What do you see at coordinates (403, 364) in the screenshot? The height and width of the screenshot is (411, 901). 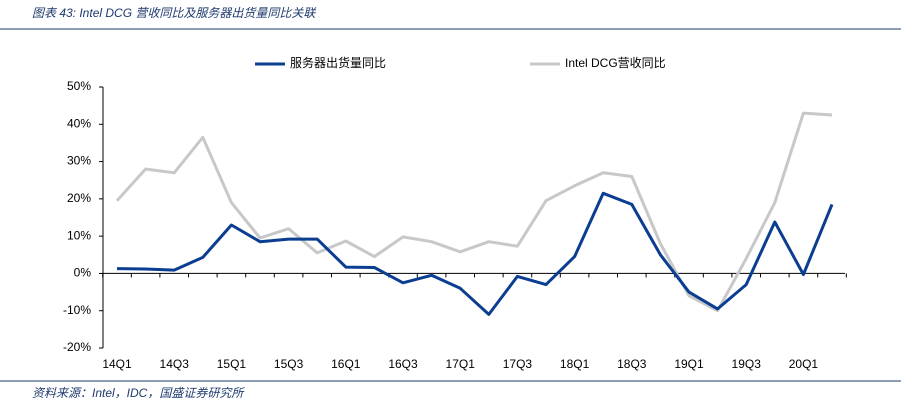 I see `x-tick-label: 16Q3` at bounding box center [403, 364].